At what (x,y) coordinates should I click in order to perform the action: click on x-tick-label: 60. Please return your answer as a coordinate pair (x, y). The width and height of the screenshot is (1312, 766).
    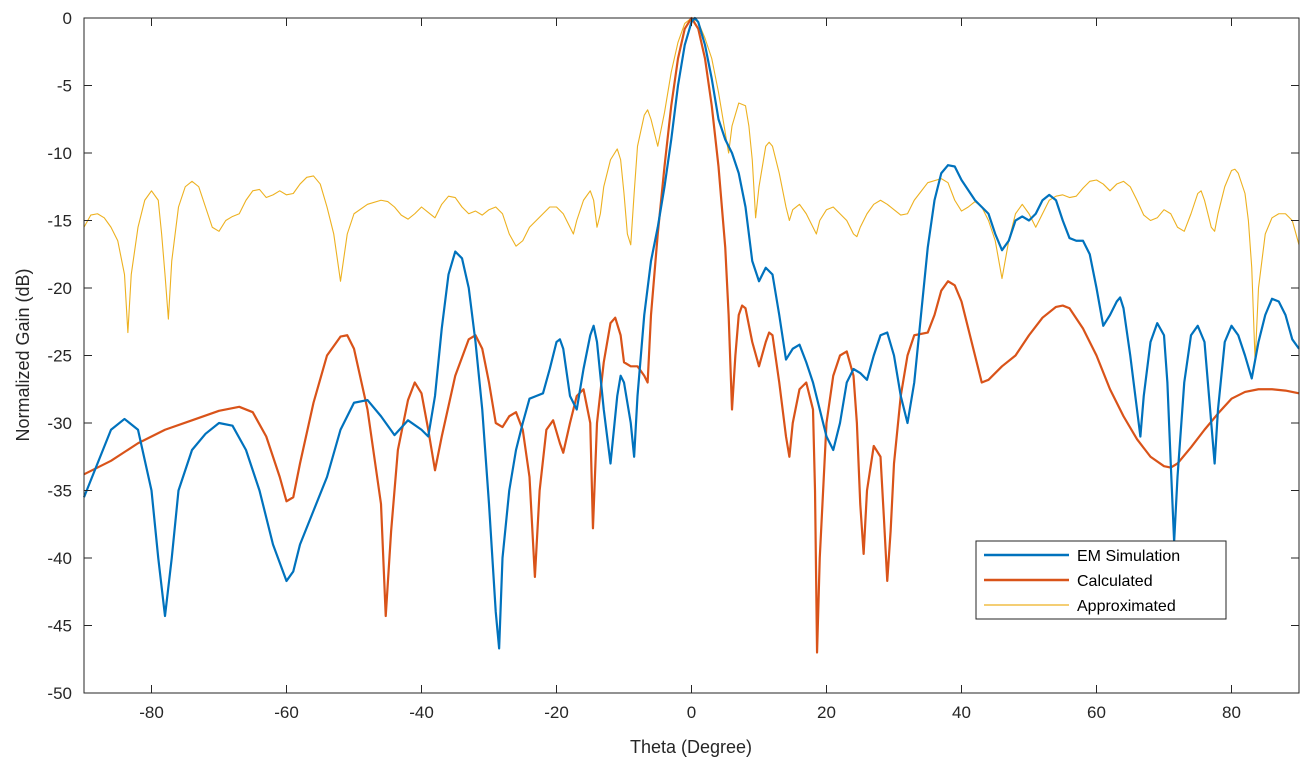
    Looking at the image, I should click on (1096, 712).